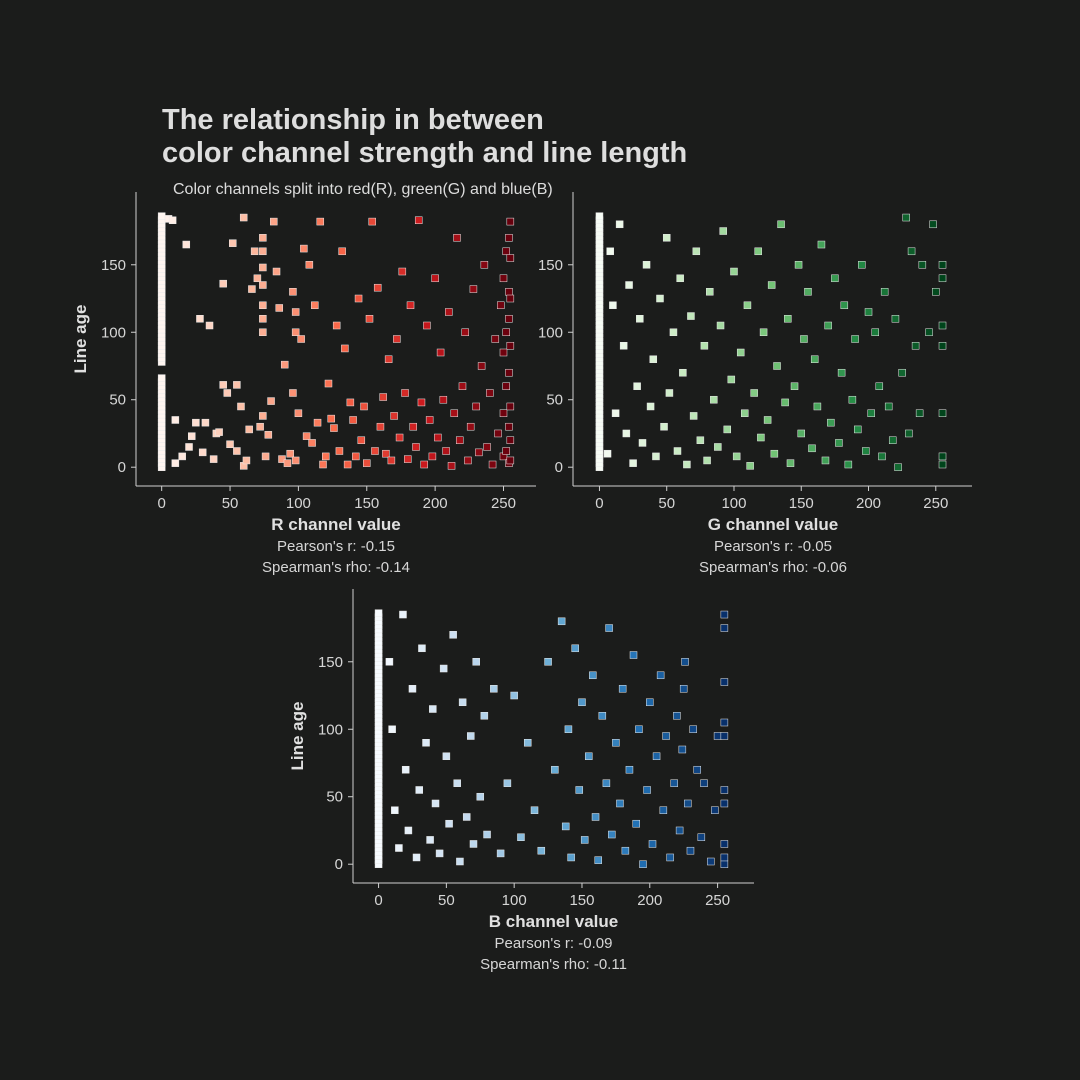 The height and width of the screenshot is (1080, 1080). I want to click on x-tick-label: 200, so click(435, 503).